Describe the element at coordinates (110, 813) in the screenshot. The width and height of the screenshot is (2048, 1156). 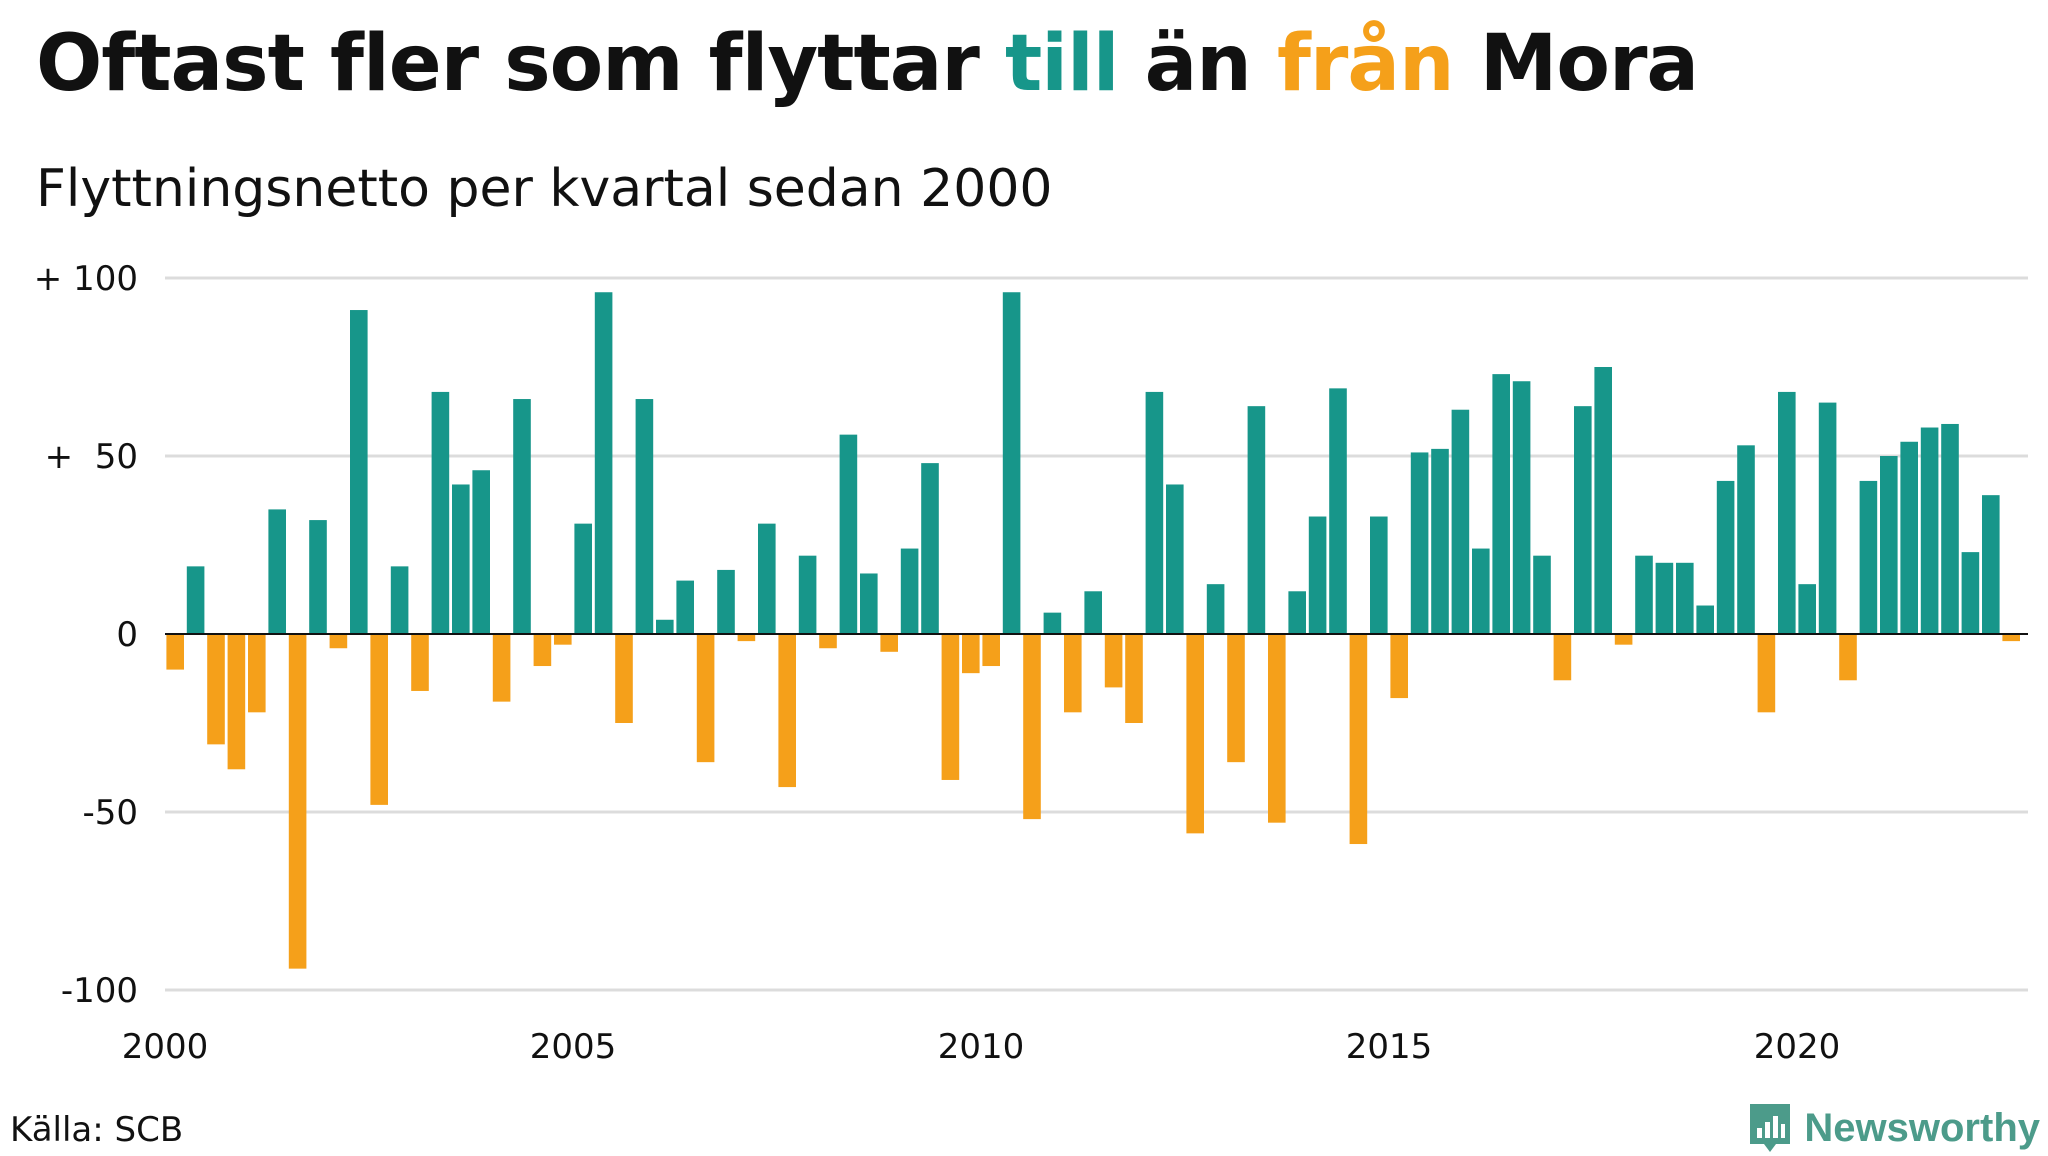
I see `y-tick-label: -50` at that location.